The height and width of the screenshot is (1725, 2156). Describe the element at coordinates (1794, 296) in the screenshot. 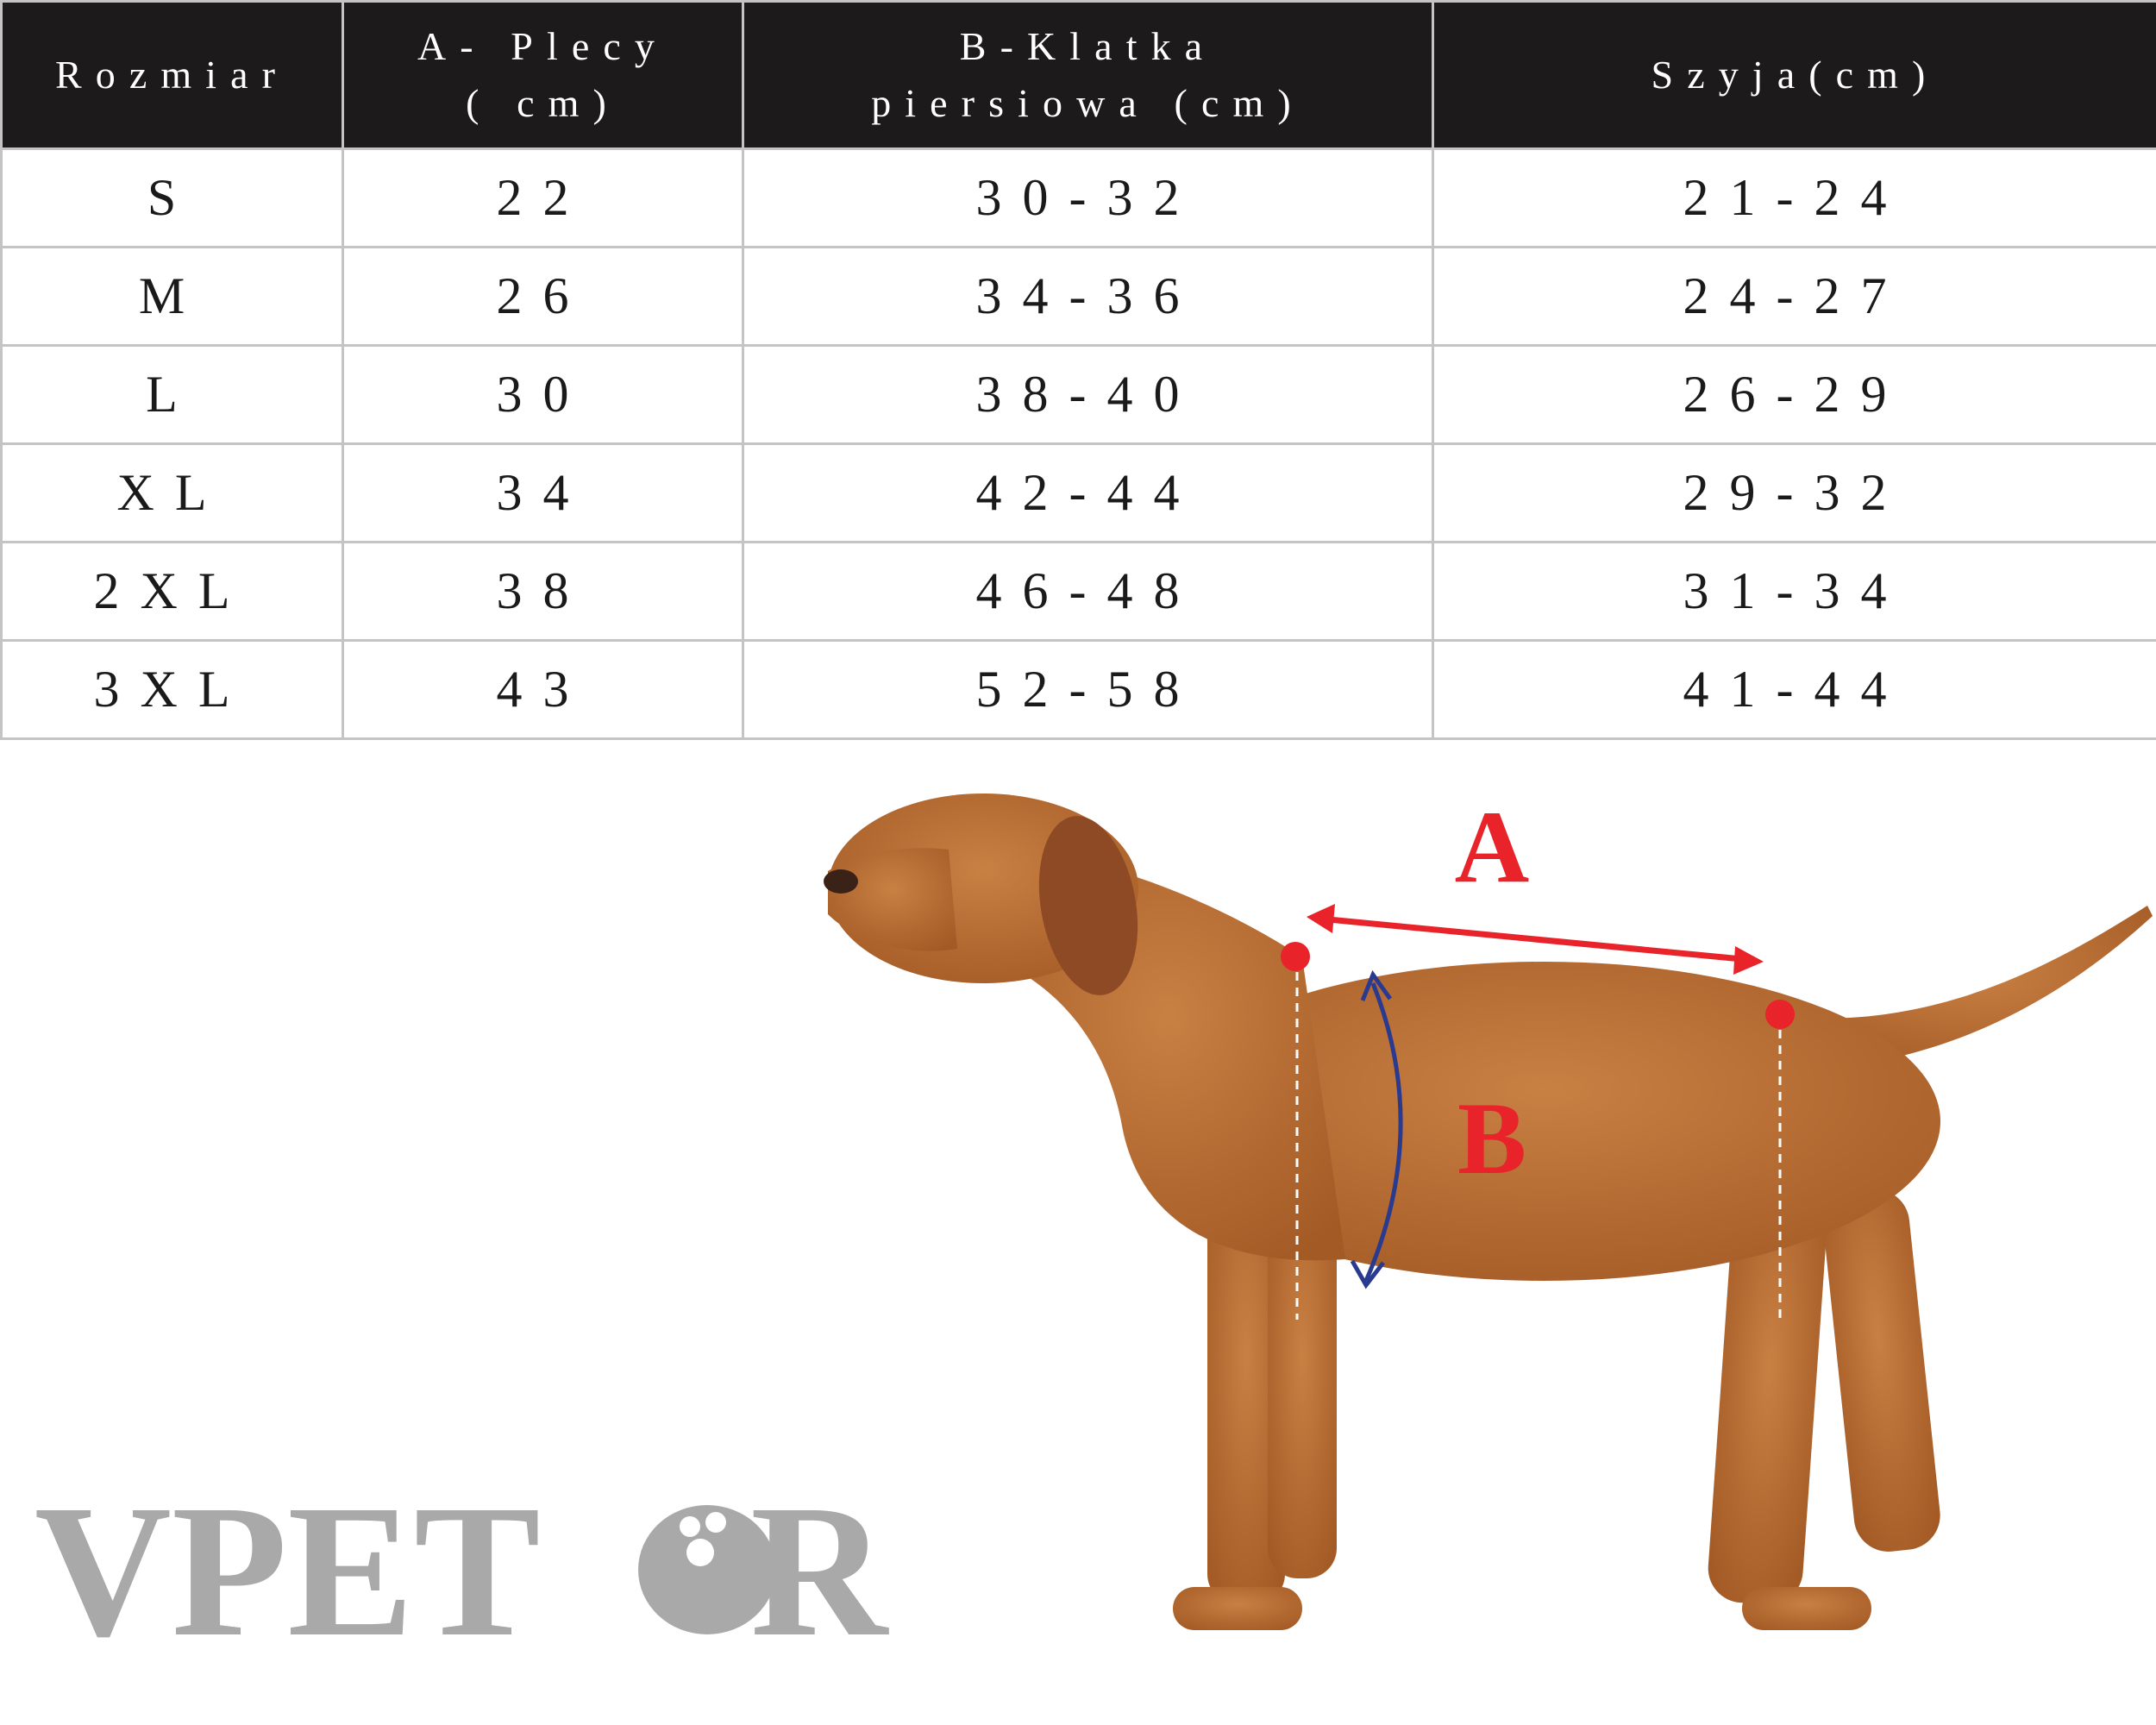

I see `table-cell: 24-27` at that location.